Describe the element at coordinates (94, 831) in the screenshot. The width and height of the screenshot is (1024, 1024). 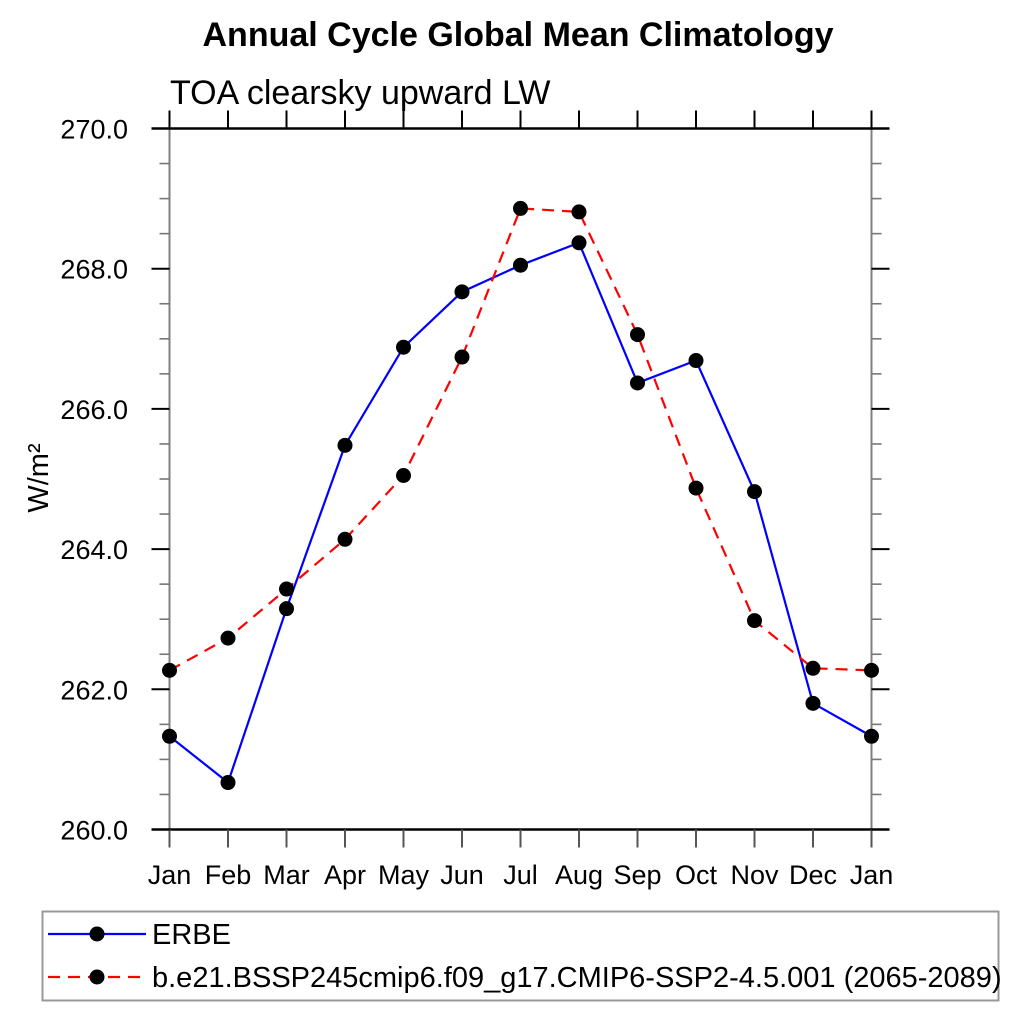
I see `y-tick-label: 260.0` at that location.